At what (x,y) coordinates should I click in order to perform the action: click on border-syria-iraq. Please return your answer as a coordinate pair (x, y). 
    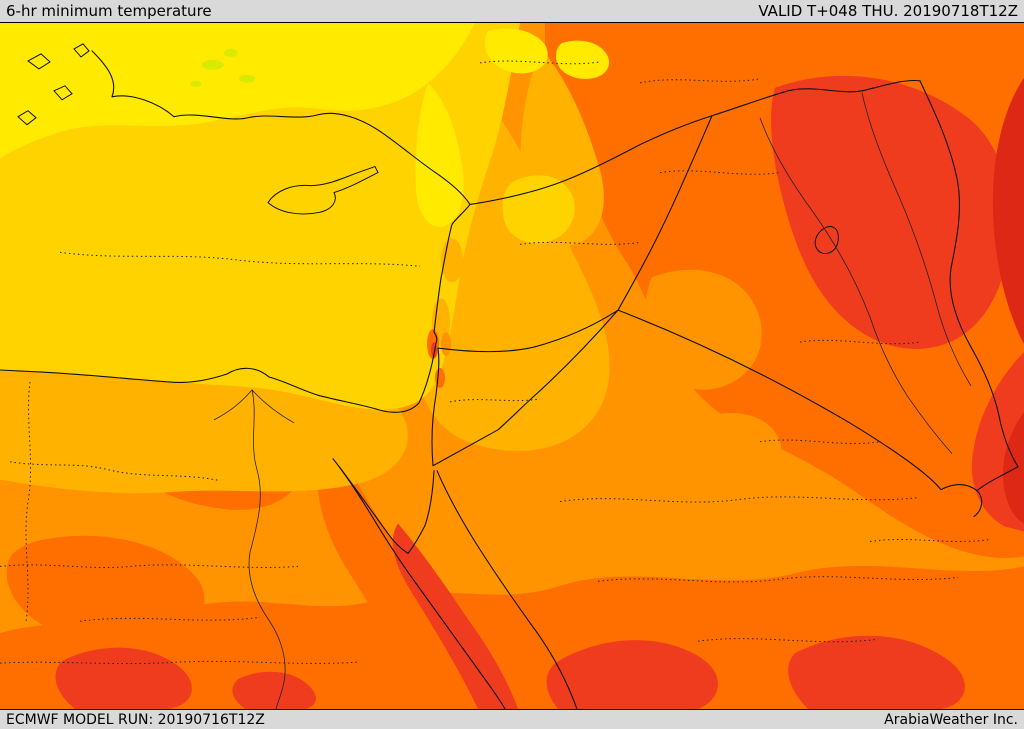
    Looking at the image, I should click on (665, 213).